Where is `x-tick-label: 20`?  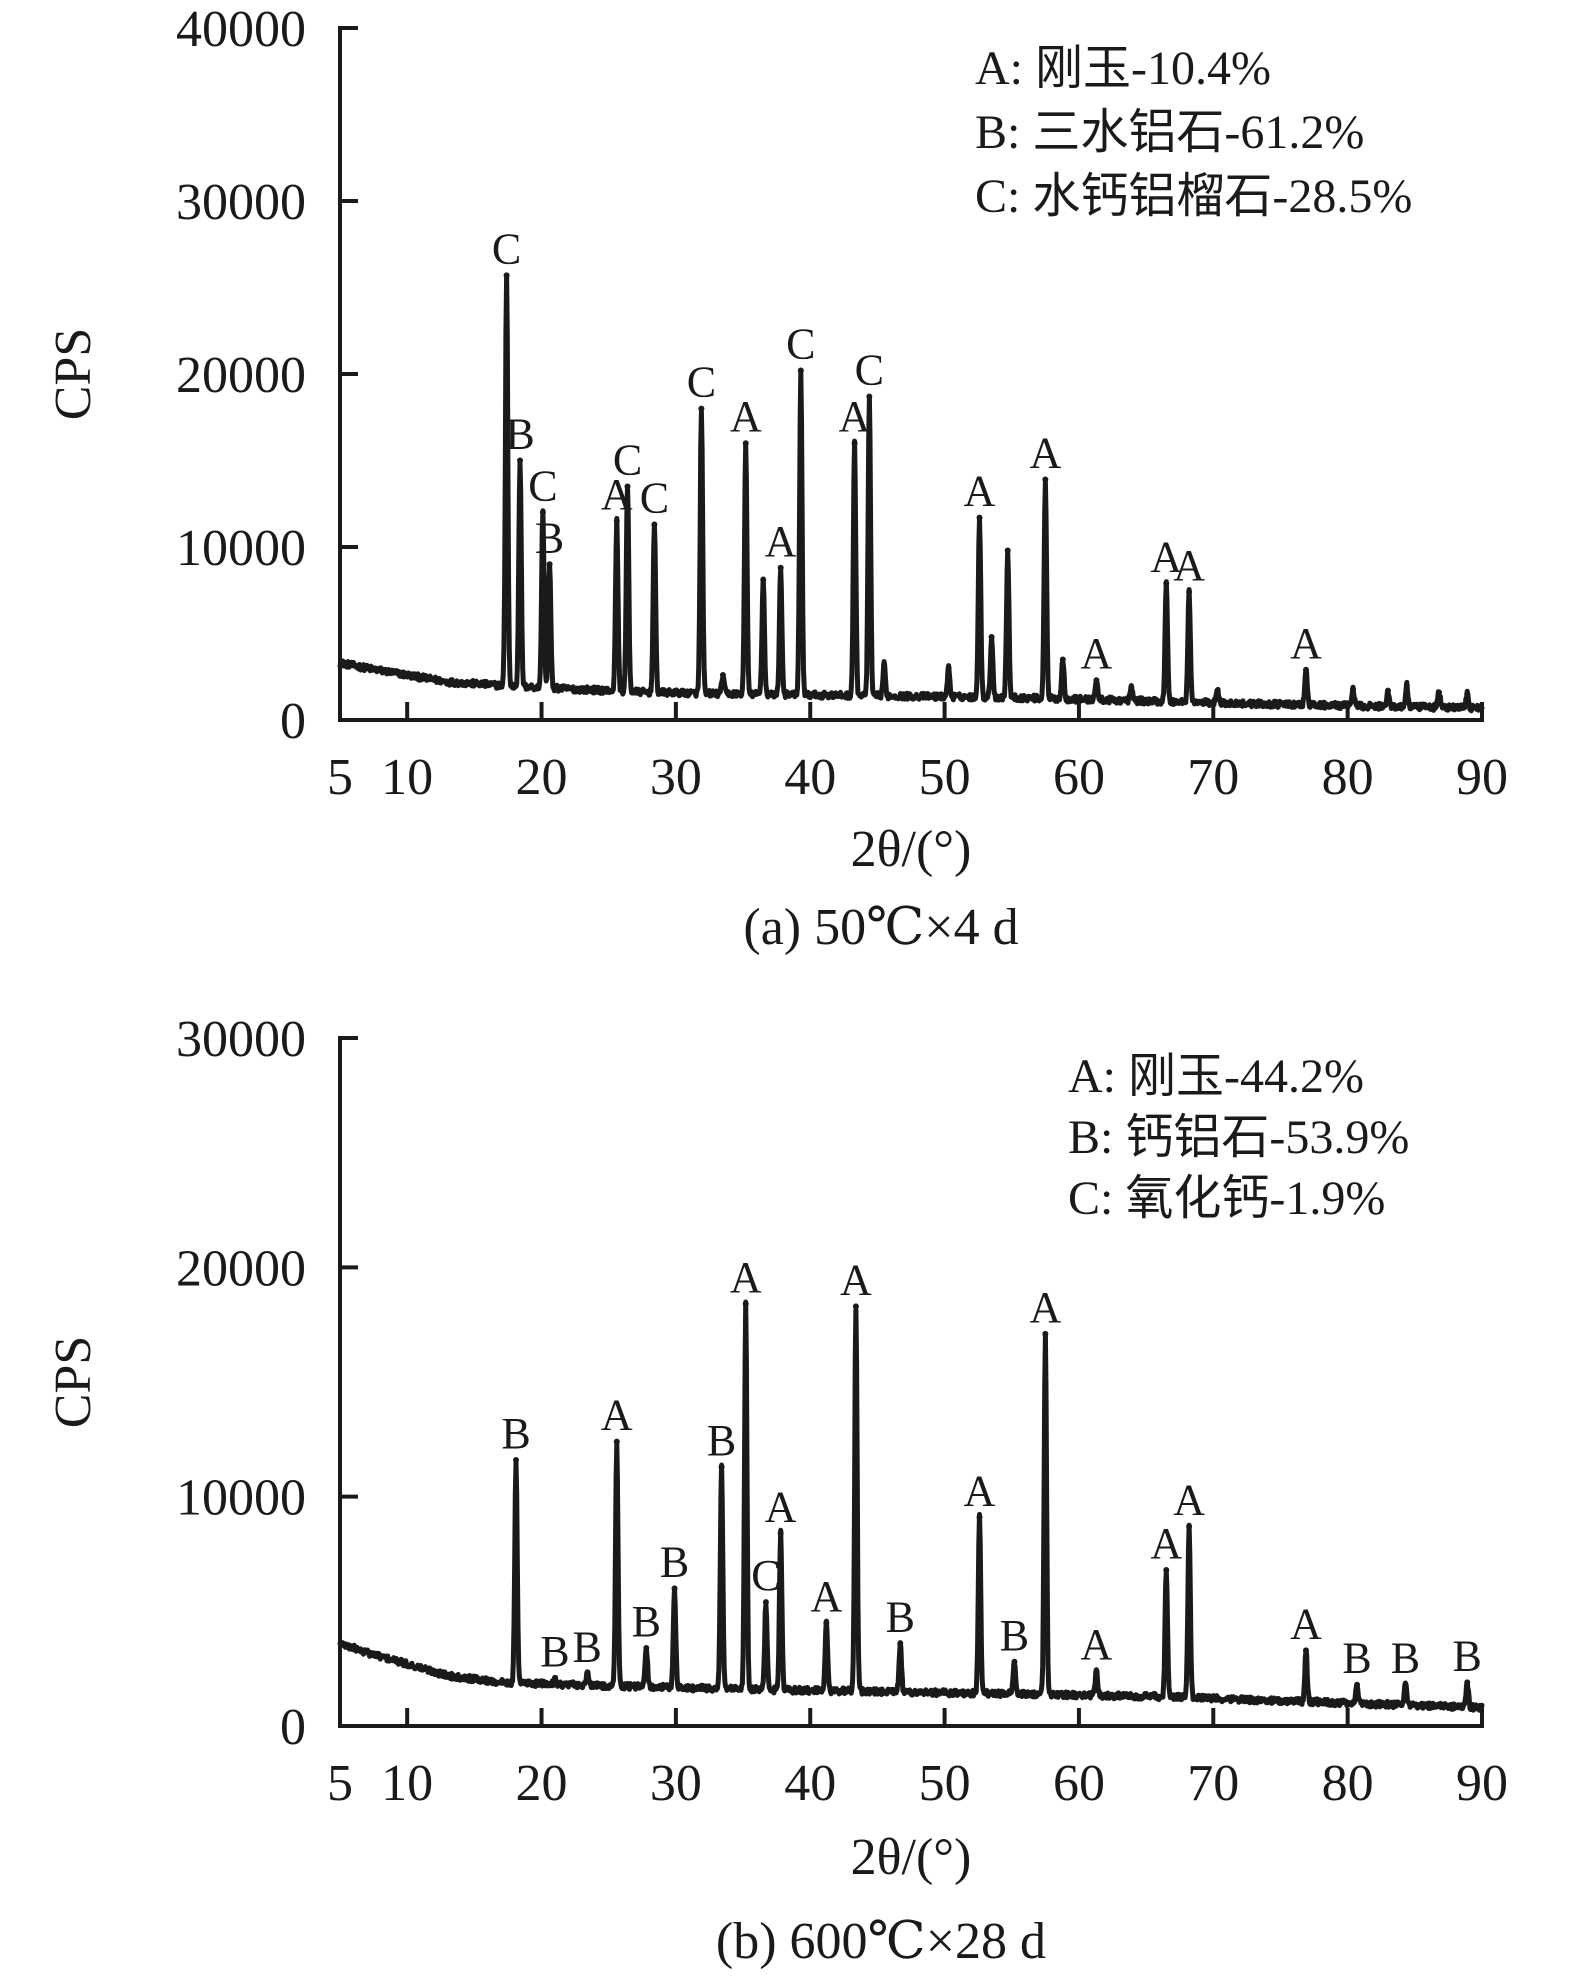 x-tick-label: 20 is located at coordinates (542, 777).